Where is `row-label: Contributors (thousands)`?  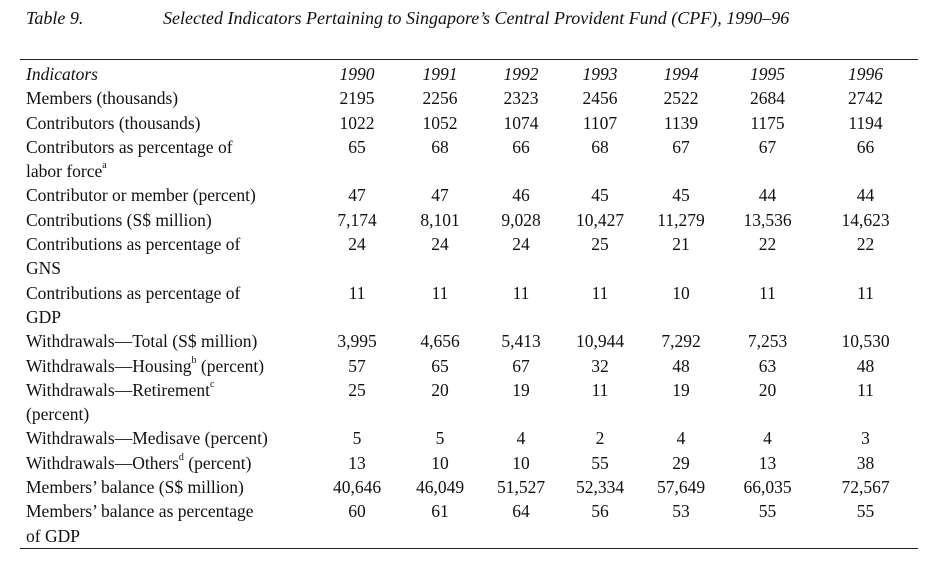
row-label: Contributors (thousands) is located at coordinates (168, 123).